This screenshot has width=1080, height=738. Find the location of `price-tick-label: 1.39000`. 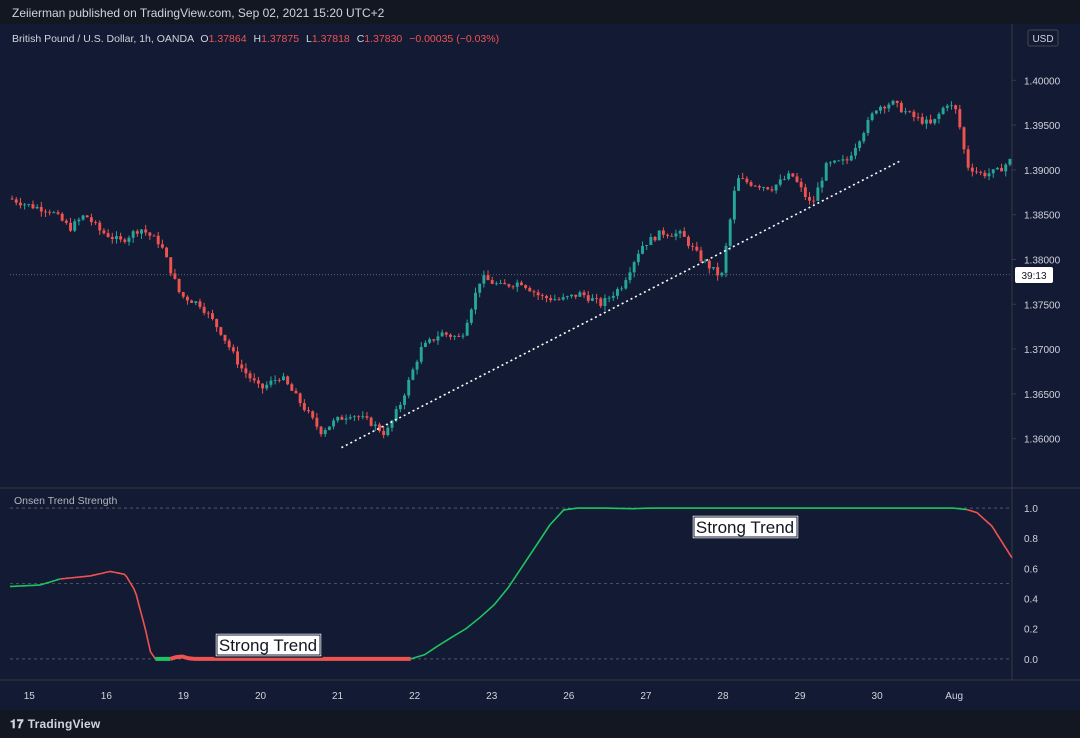

price-tick-label: 1.39000 is located at coordinates (1042, 171).